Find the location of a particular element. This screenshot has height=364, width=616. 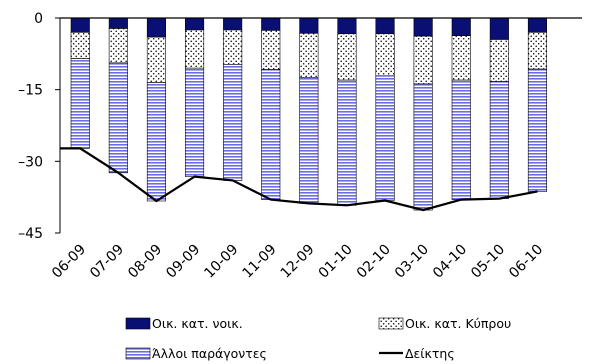

legend-swatch-solid is located at coordinates (138, 323).